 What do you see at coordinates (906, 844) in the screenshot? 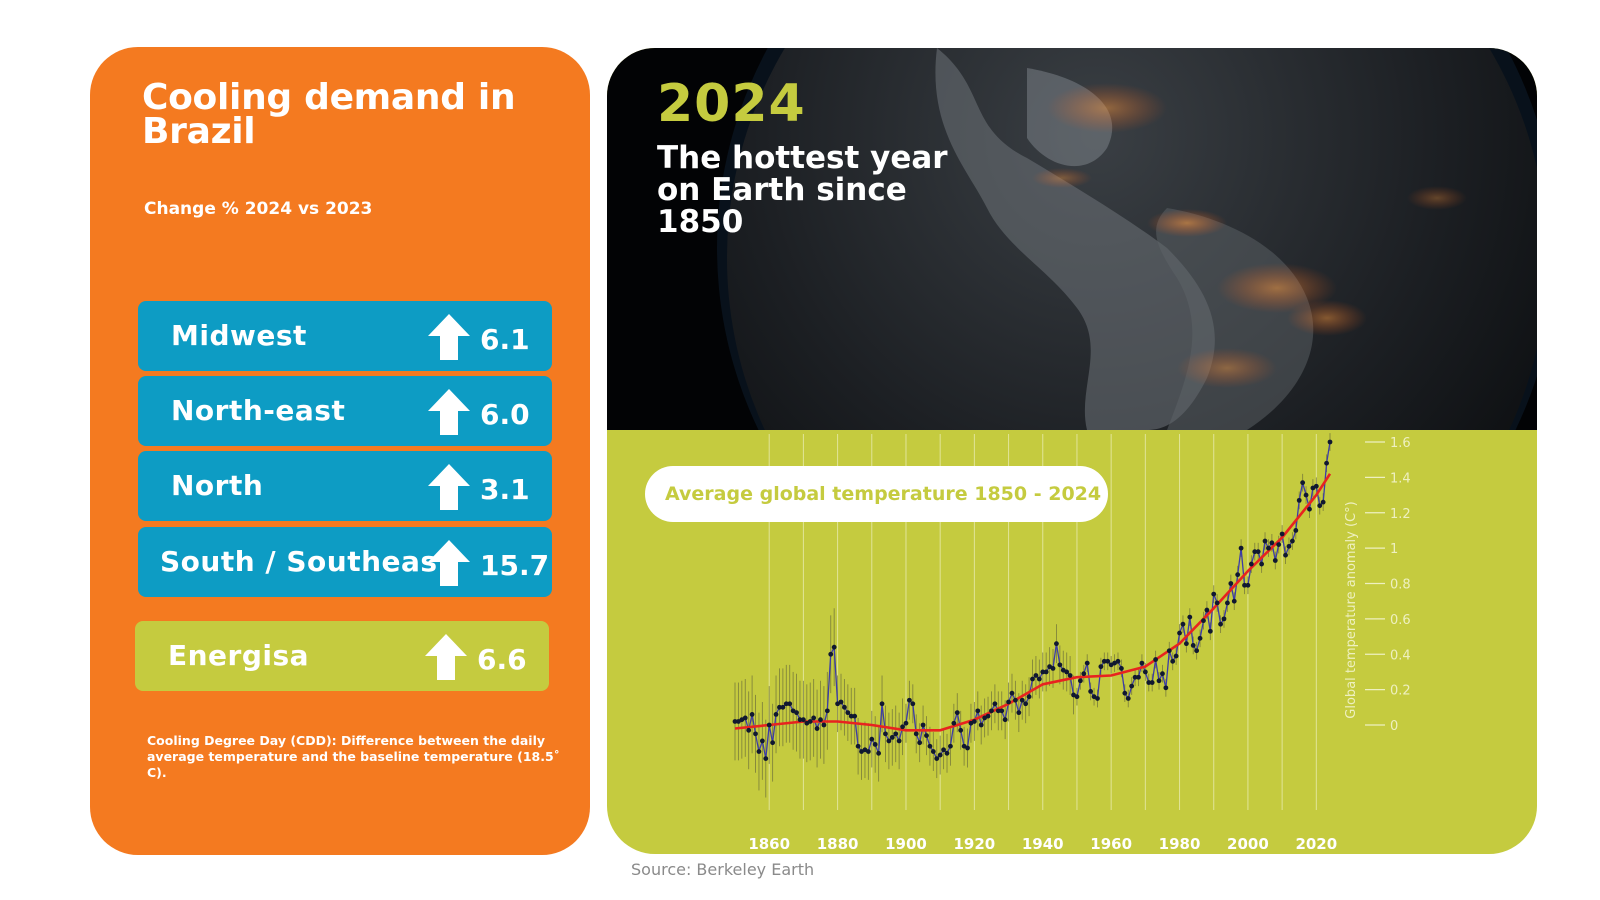
I see `x-tick-label: 1900` at bounding box center [906, 844].